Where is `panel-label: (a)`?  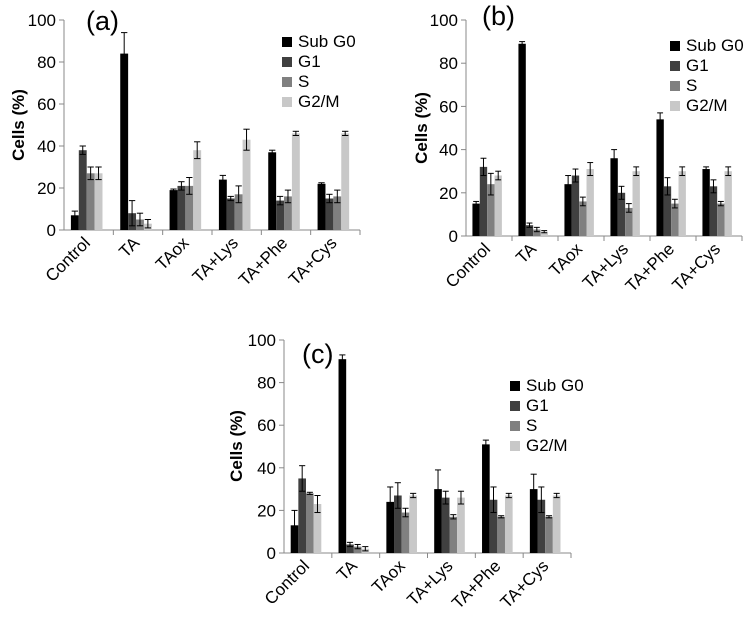
panel-label: (a) is located at coordinates (102, 21).